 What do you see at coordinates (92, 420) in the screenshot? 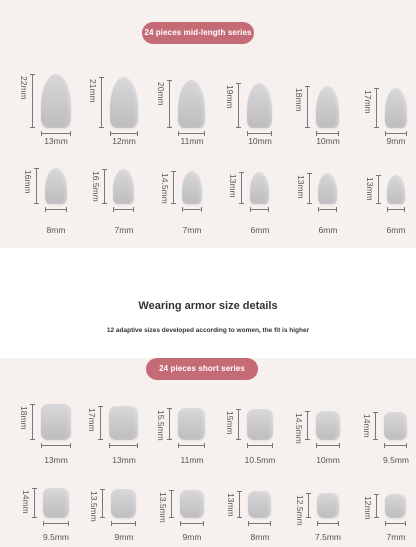
I see `nail-height-label: 17mm` at bounding box center [92, 420].